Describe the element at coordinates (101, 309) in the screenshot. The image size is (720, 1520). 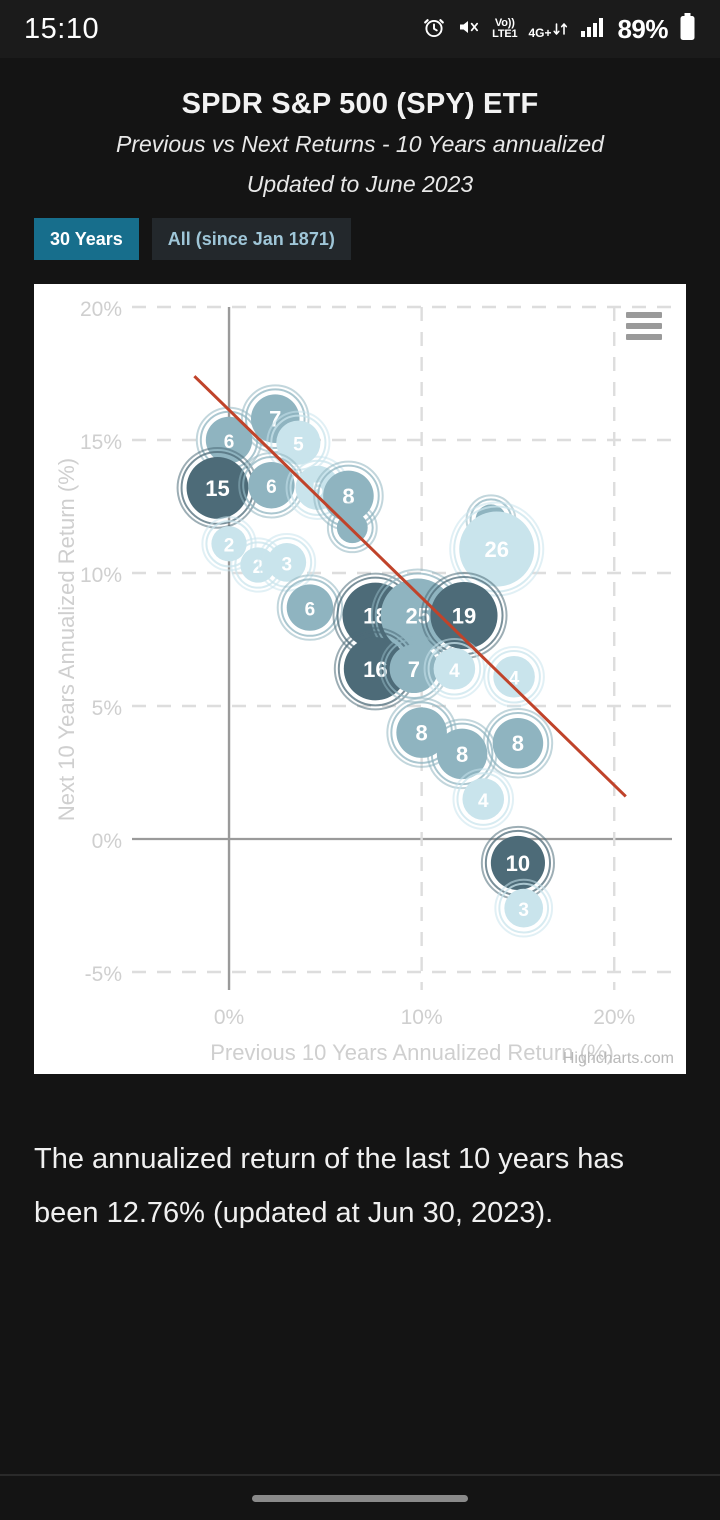
I see `y-axis-tick-label: 20%` at that location.